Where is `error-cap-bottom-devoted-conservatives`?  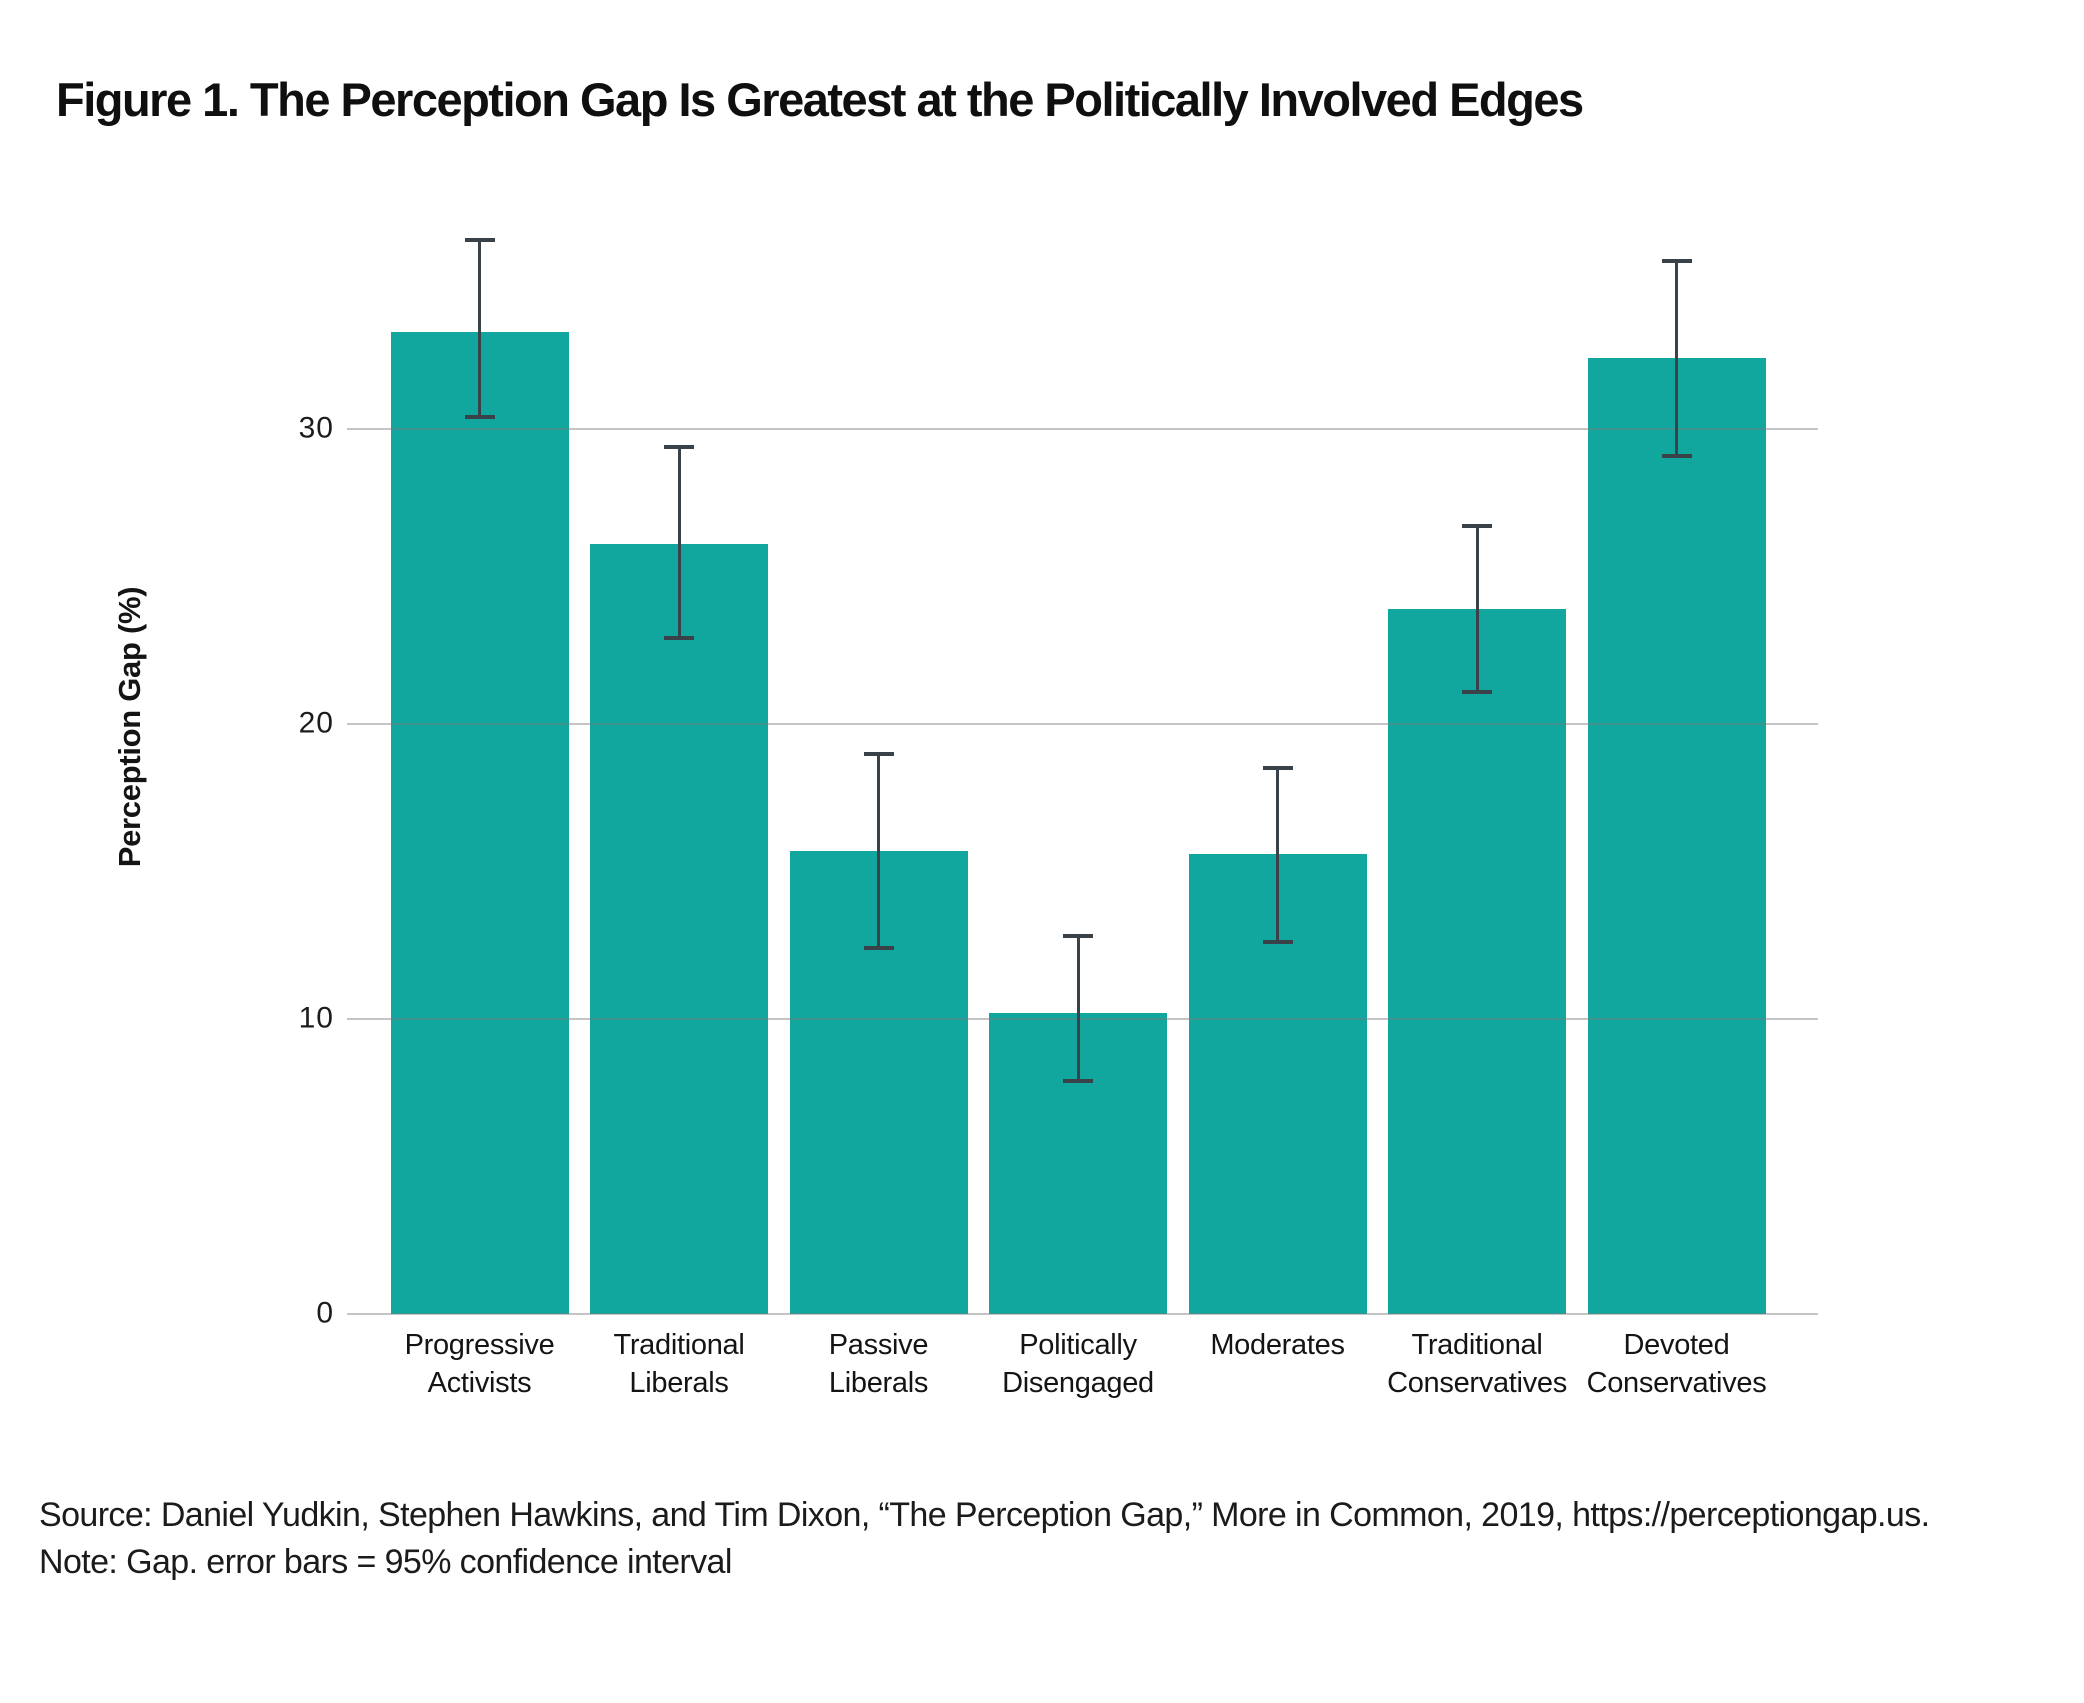
error-cap-bottom-devoted-conservatives is located at coordinates (1676, 455).